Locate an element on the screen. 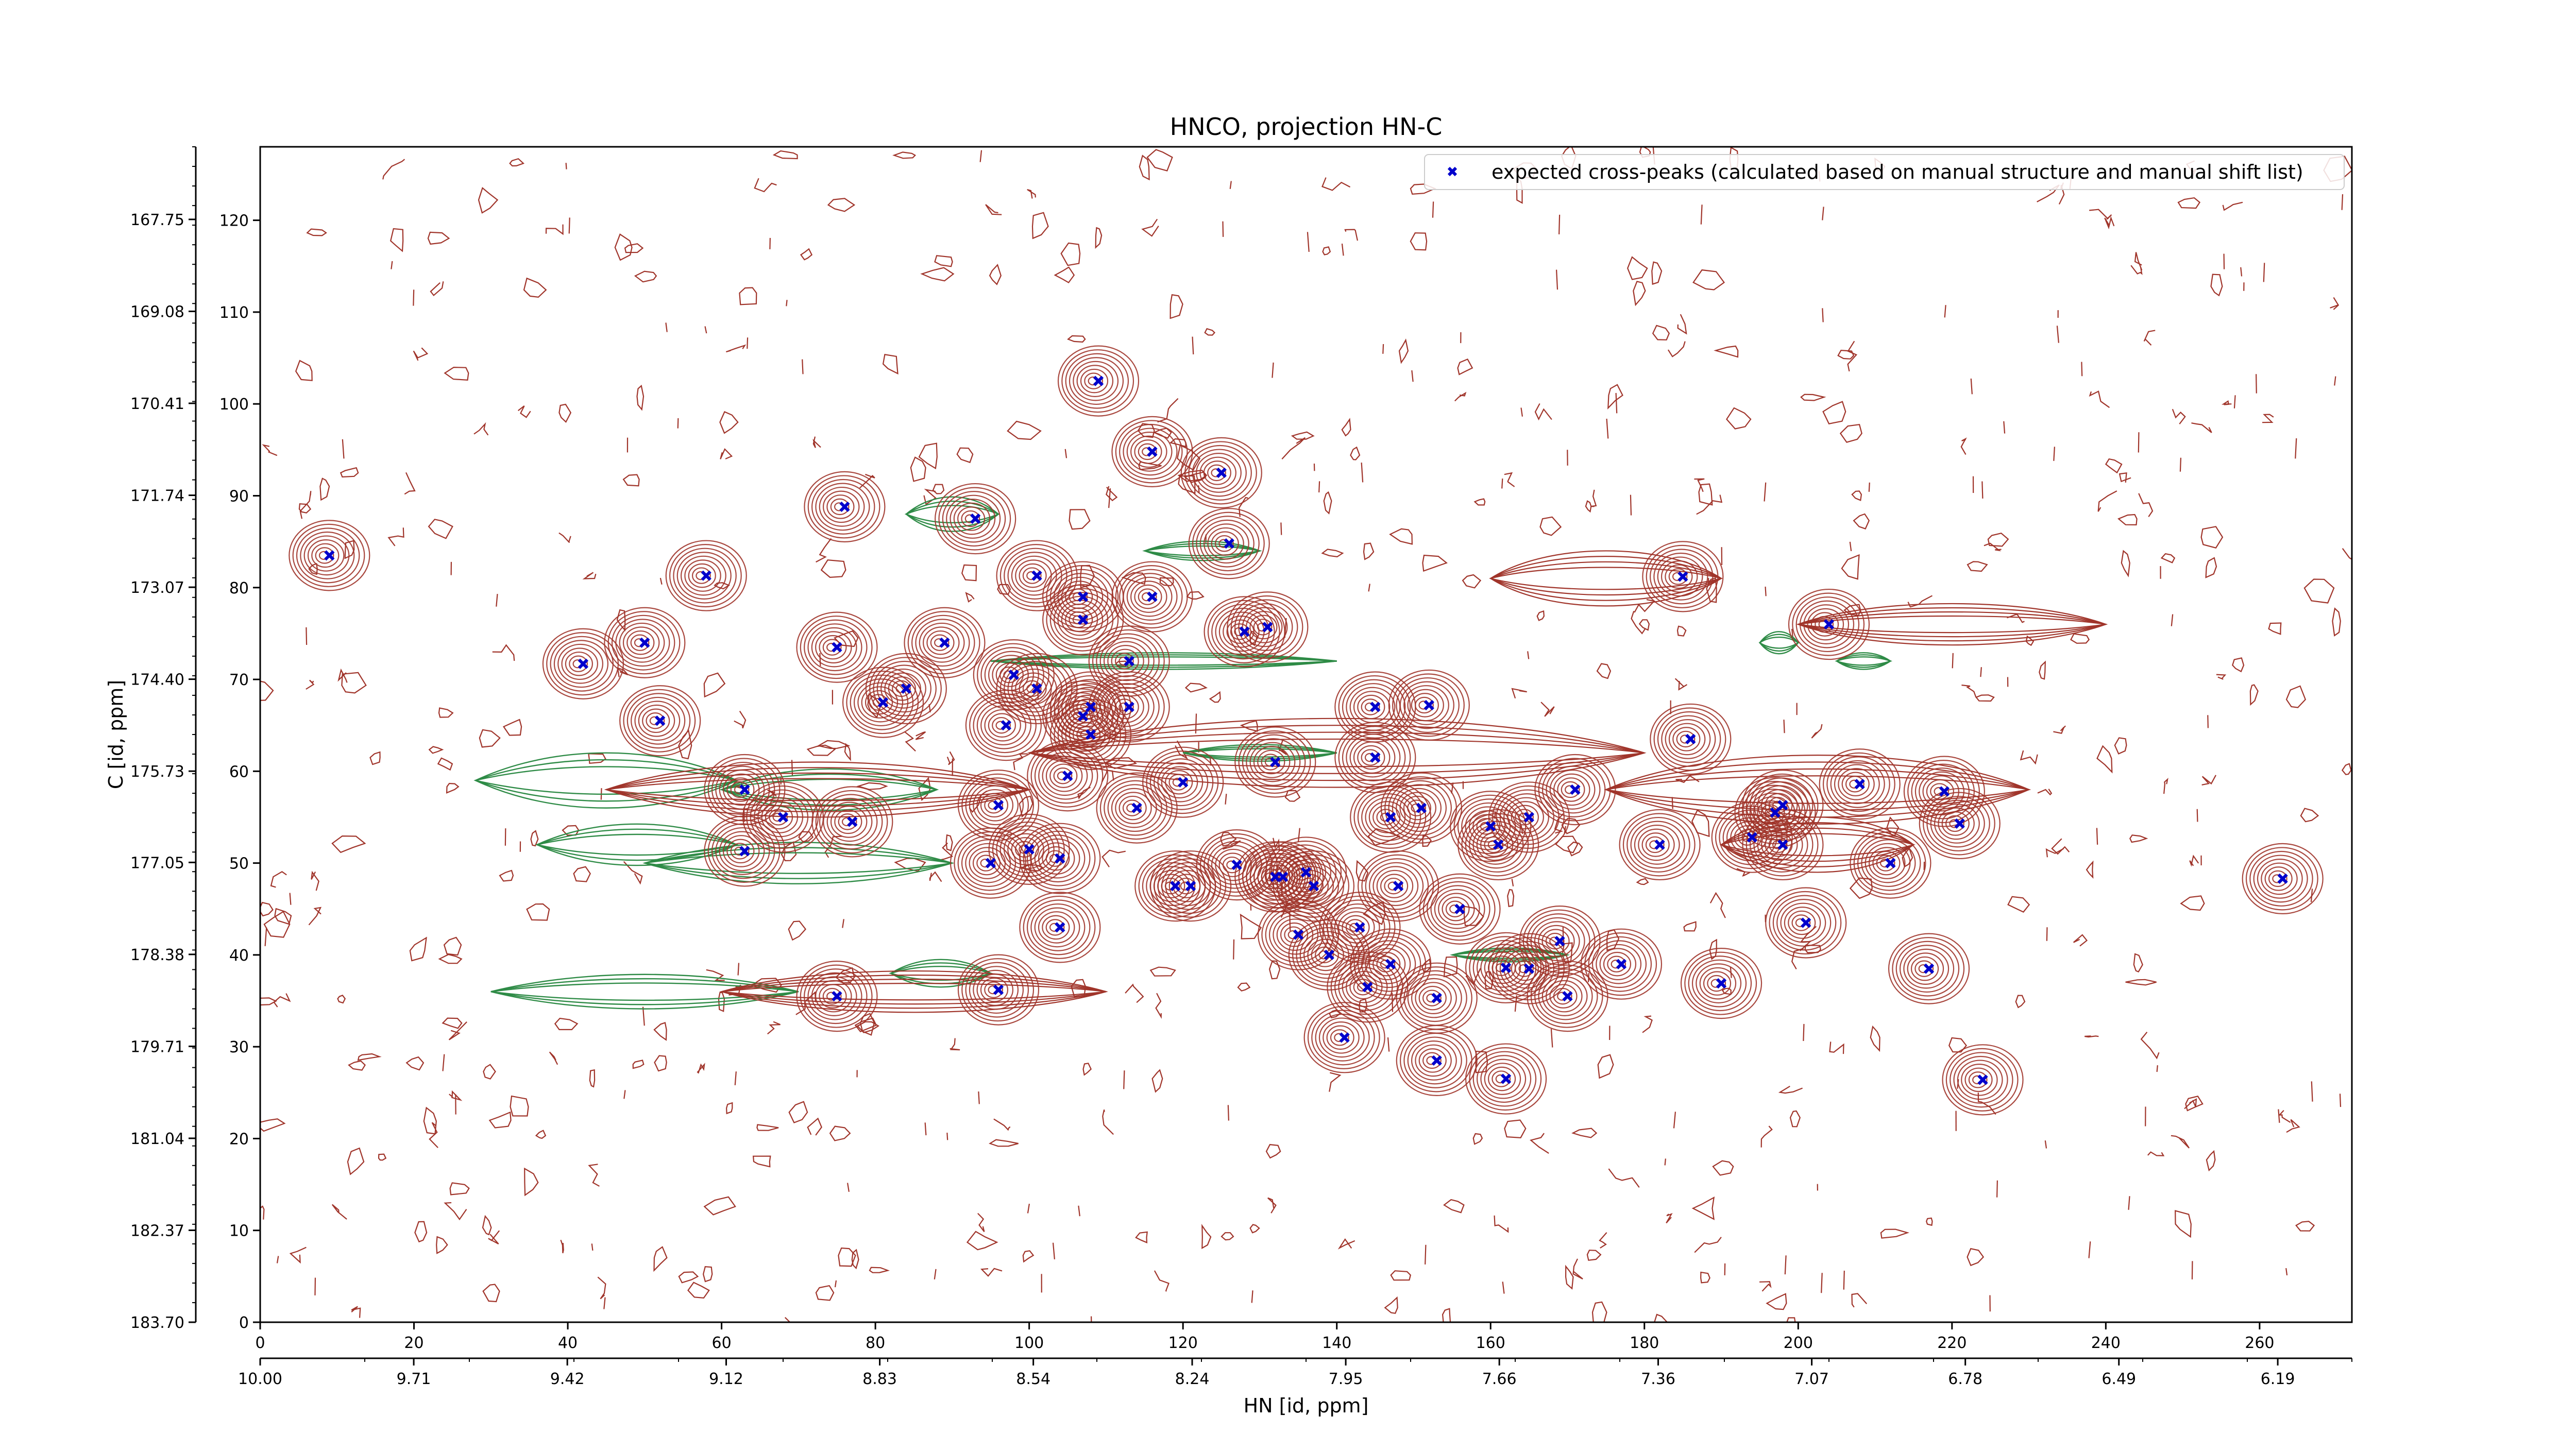 The image size is (2576, 1451). y-index-tick-label: 90 is located at coordinates (239, 496).